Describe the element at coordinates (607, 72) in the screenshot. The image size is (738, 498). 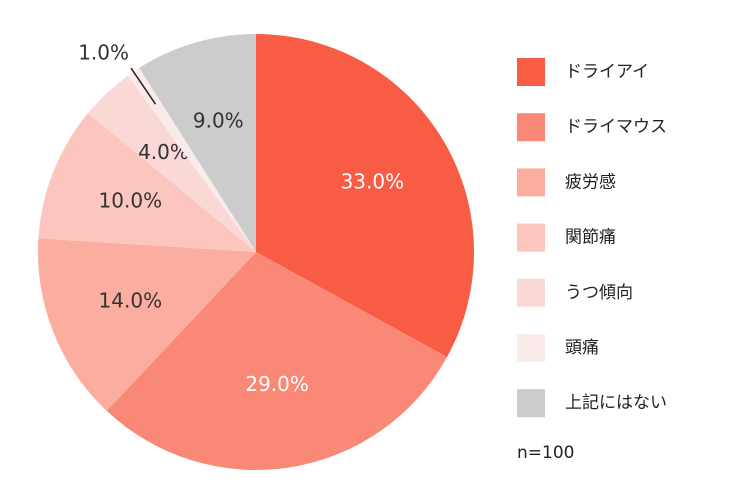
I see `legend-label: ドライアイ` at that location.